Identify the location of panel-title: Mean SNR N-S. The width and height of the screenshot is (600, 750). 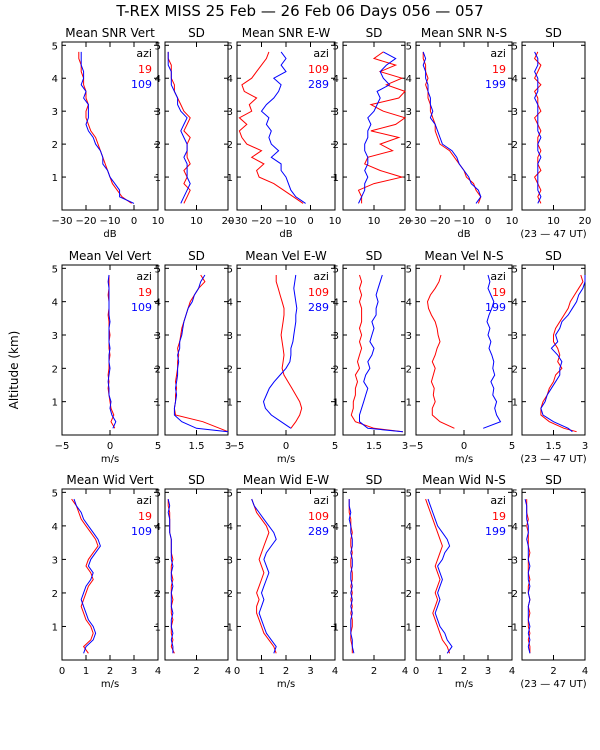
(464, 33).